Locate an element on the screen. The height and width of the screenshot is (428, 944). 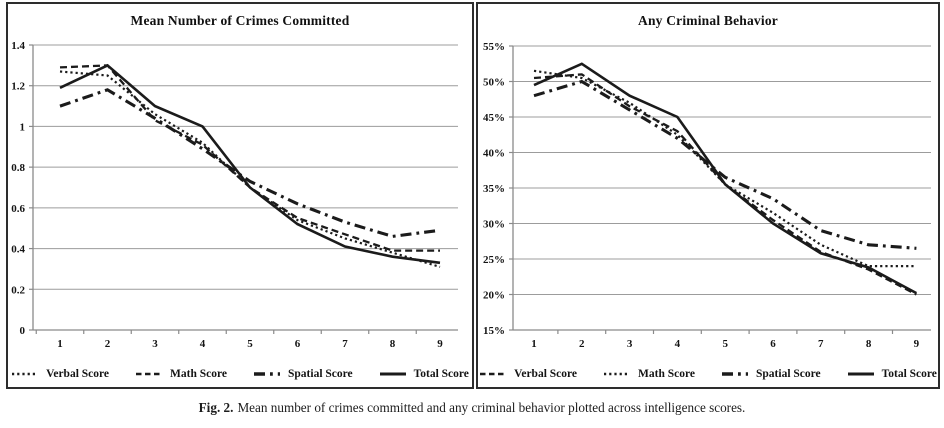
series-line-spatial-score is located at coordinates (250, 163).